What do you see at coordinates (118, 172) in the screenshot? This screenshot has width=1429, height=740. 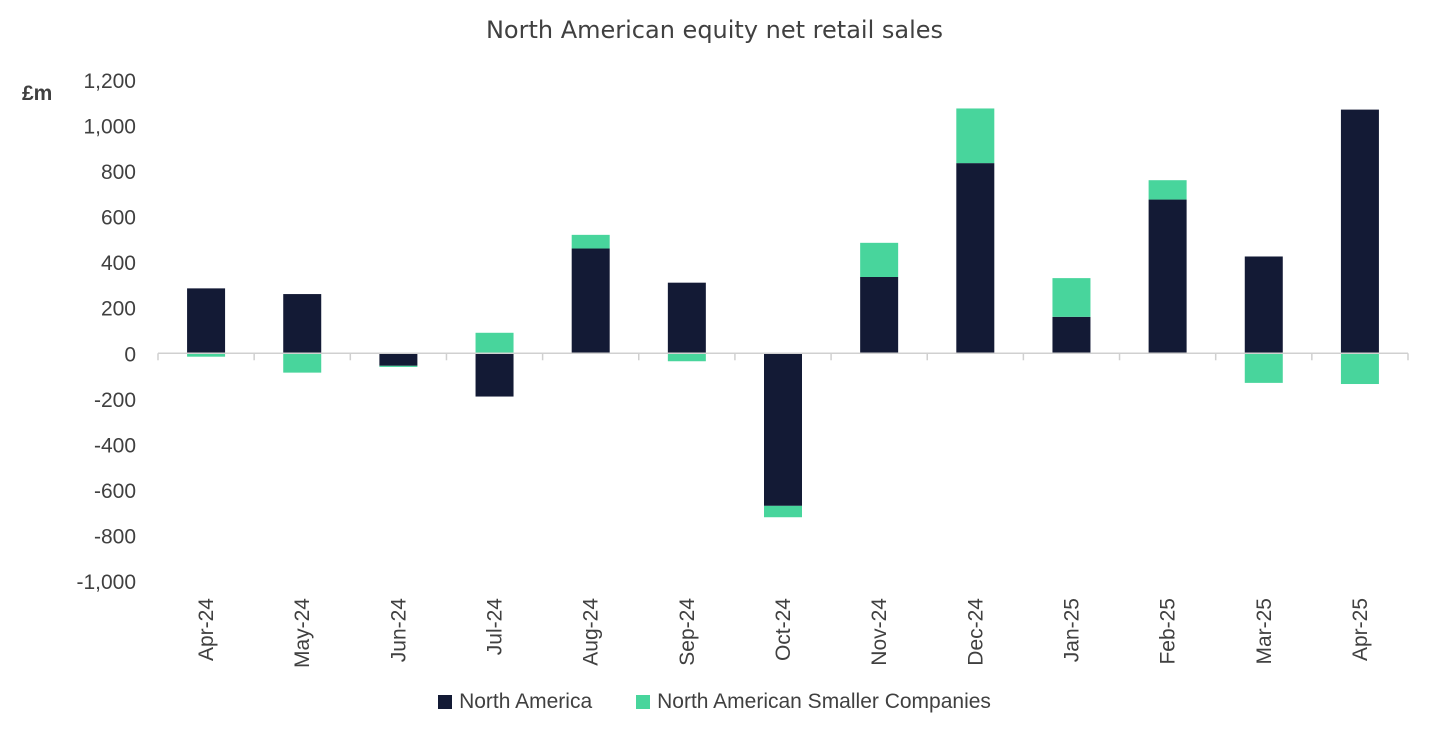 I see `y-tick-label: 800` at bounding box center [118, 172].